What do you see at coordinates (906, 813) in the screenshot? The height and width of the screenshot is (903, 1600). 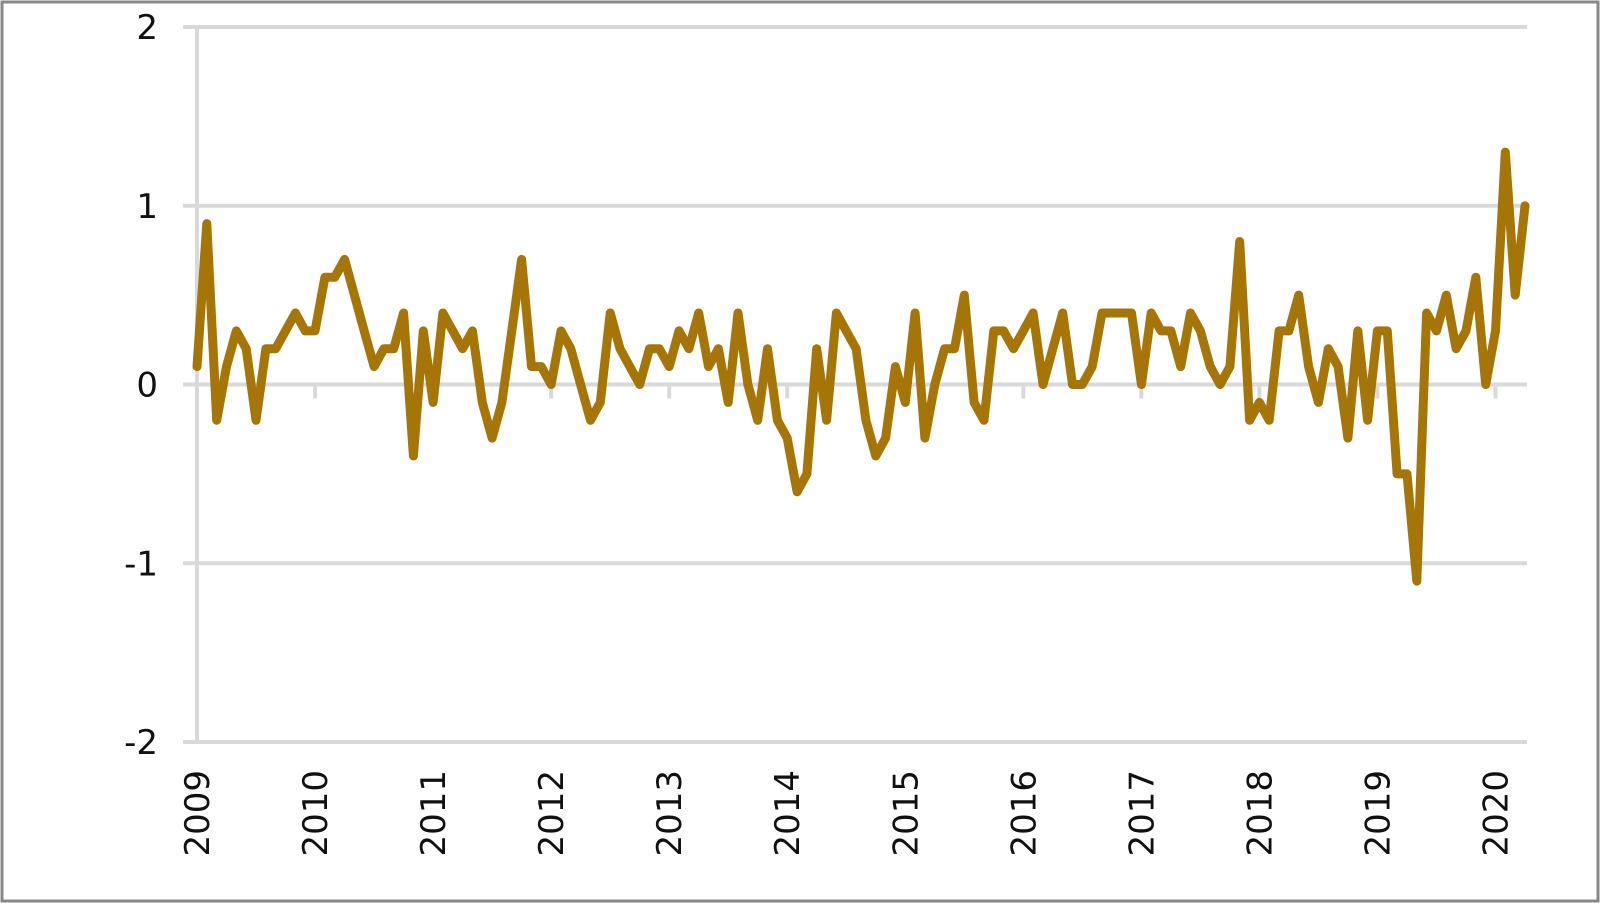 I see `x-tick-label: 2015` at bounding box center [906, 813].